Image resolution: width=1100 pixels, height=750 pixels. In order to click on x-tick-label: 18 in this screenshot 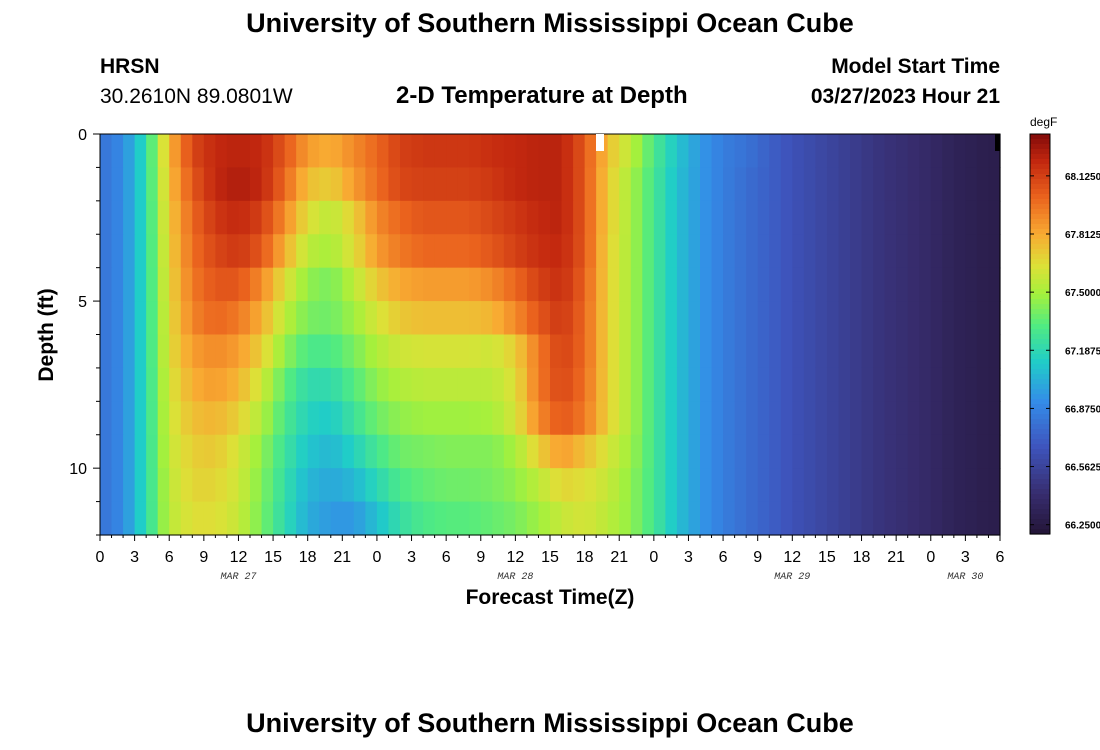, I will do `click(585, 557)`.